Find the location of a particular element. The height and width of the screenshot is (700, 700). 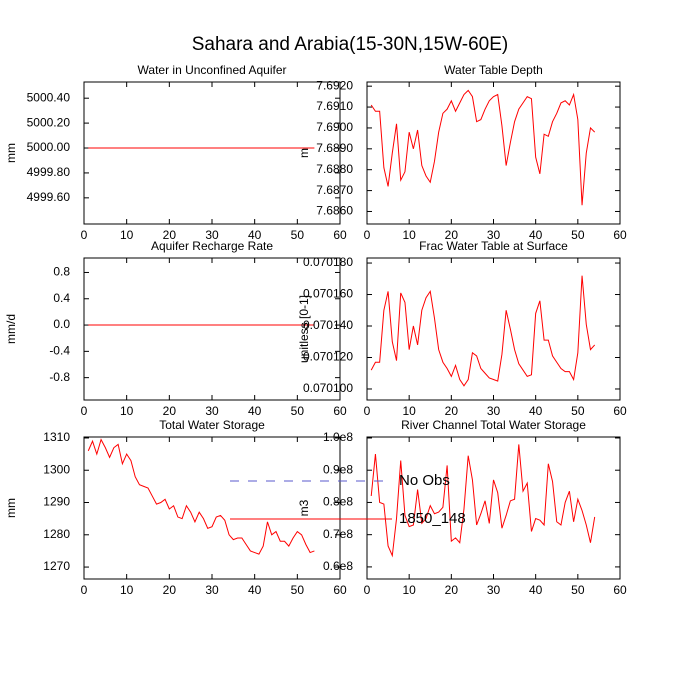

y-tick-label: 0.8e8 is located at coordinates (338, 502).